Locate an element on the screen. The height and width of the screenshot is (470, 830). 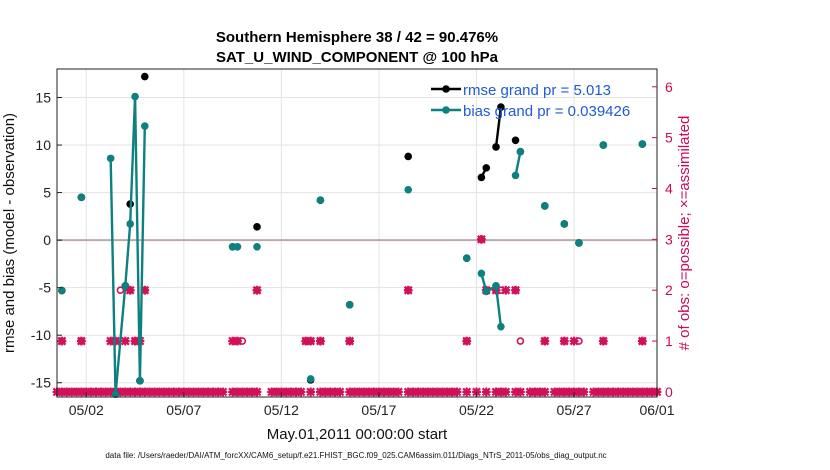
legend-bias-marker is located at coordinates (446, 110).